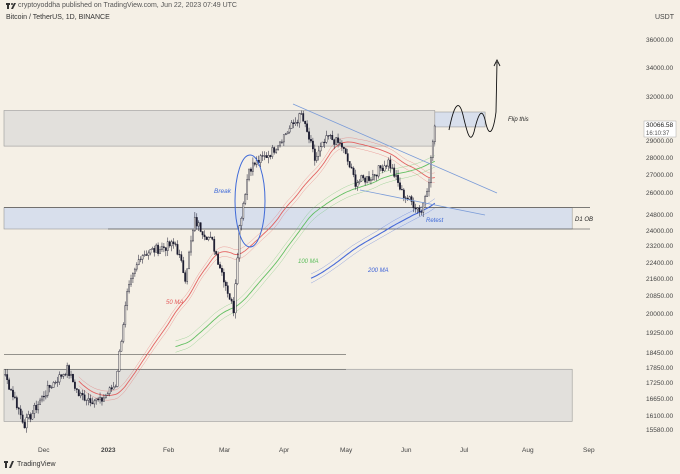 Image resolution: width=680 pixels, height=474 pixels. What do you see at coordinates (658, 134) in the screenshot?
I see `price-badge-countdown: 16:10:37` at bounding box center [658, 134].